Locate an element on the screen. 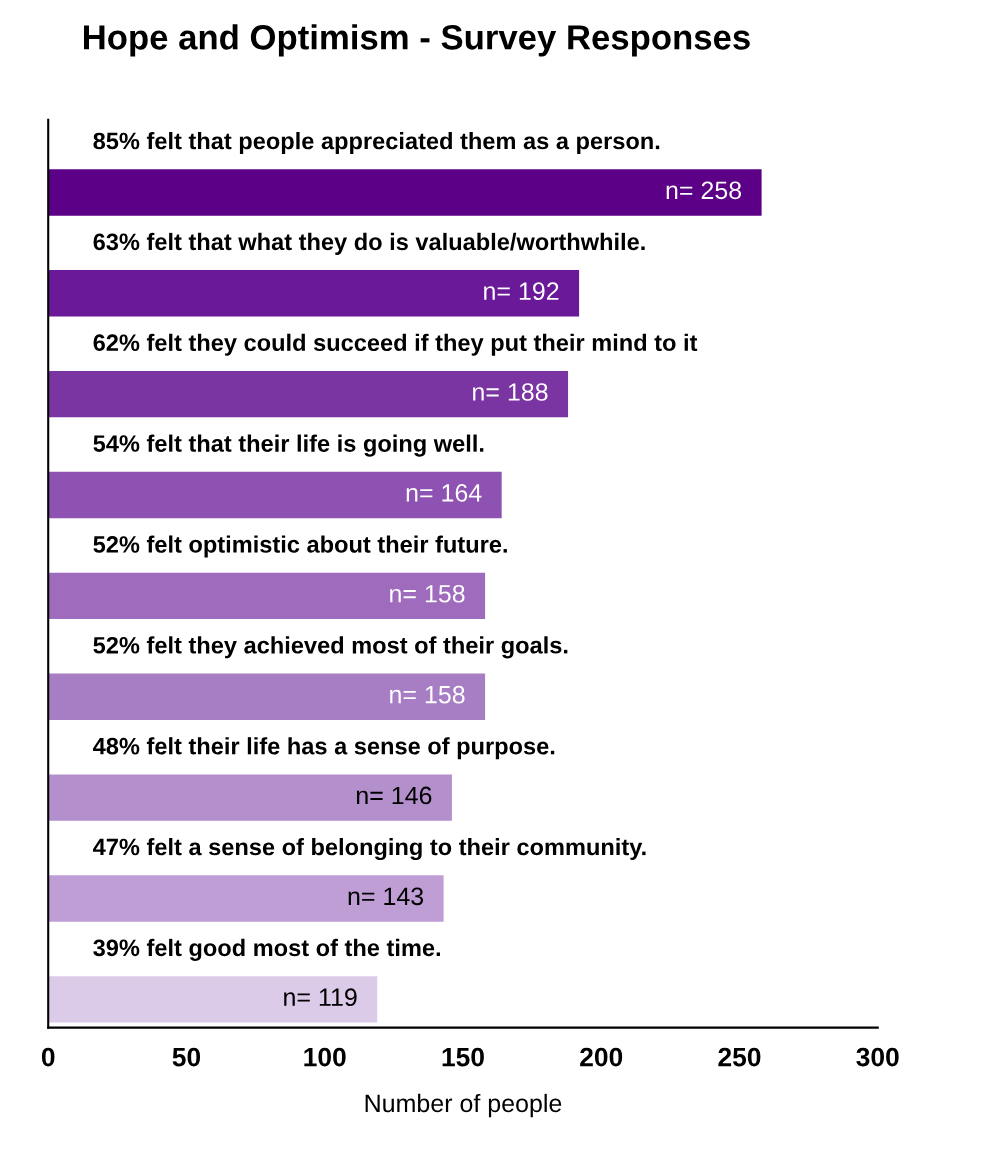  y-tick-label: 47% felt a sense of belonging to their community. is located at coordinates (369, 849).